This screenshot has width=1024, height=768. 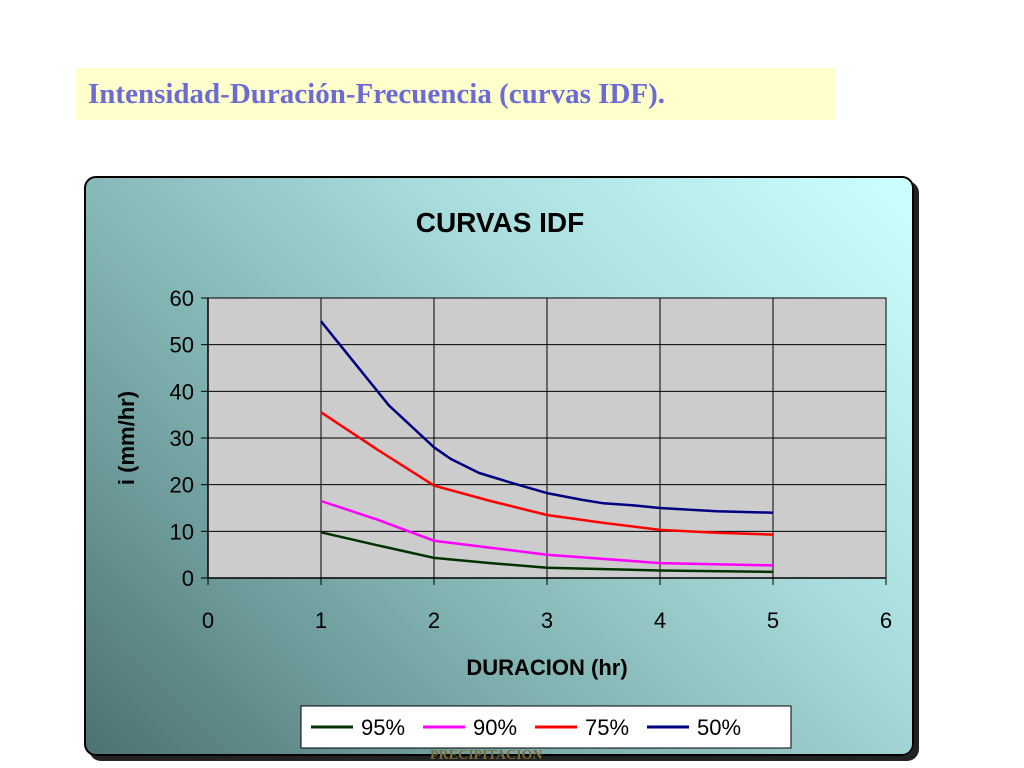 What do you see at coordinates (126, 438) in the screenshot?
I see `y-axis-label: i (mm/hr)` at bounding box center [126, 438].